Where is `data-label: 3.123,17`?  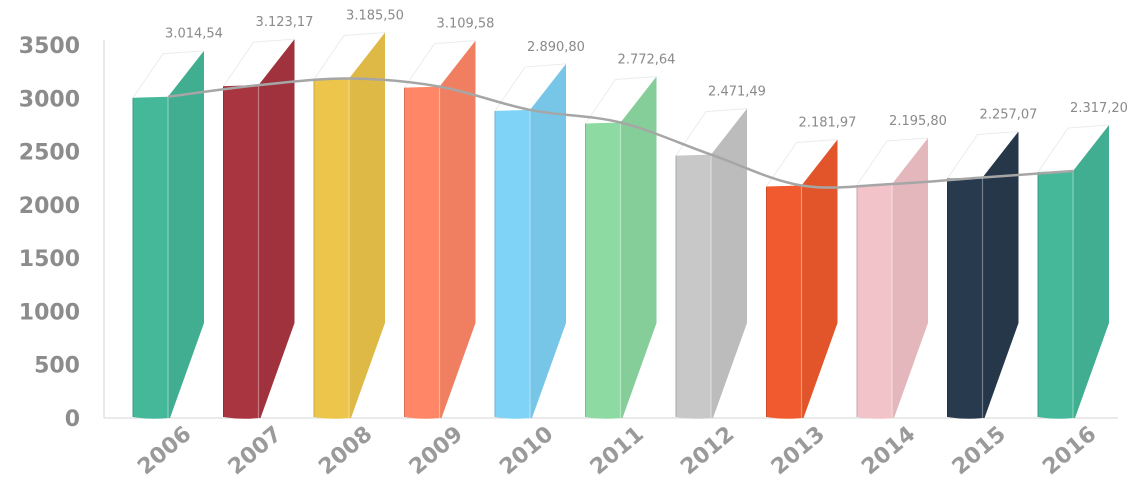 data-label: 3.123,17 is located at coordinates (285, 22).